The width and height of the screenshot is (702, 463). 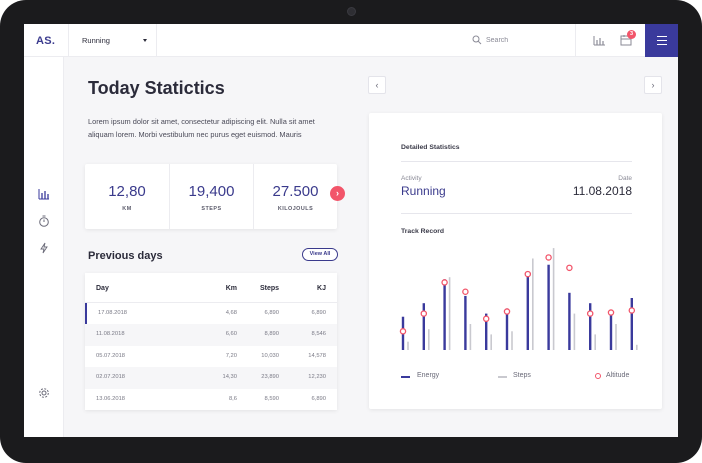 I want to click on settings-gear-icon, so click(x=44, y=393).